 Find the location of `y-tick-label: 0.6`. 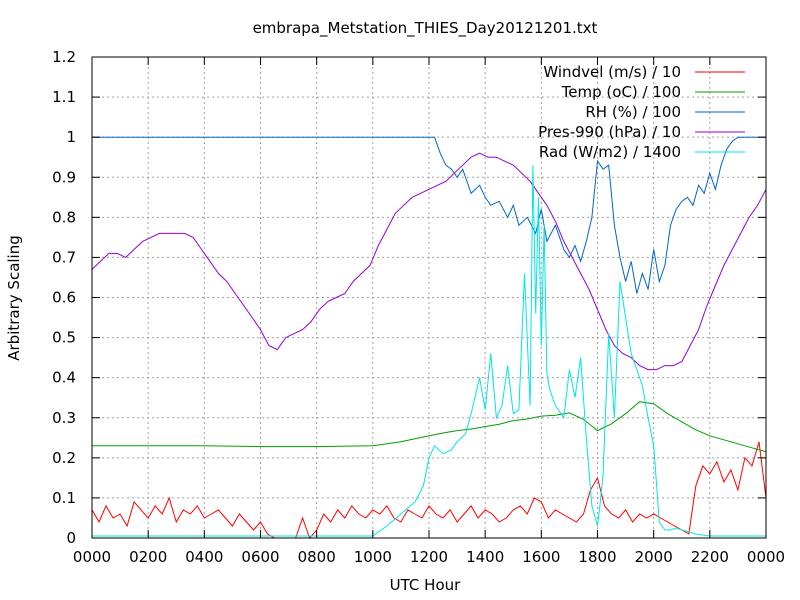

y-tick-label: 0.6 is located at coordinates (64, 298).